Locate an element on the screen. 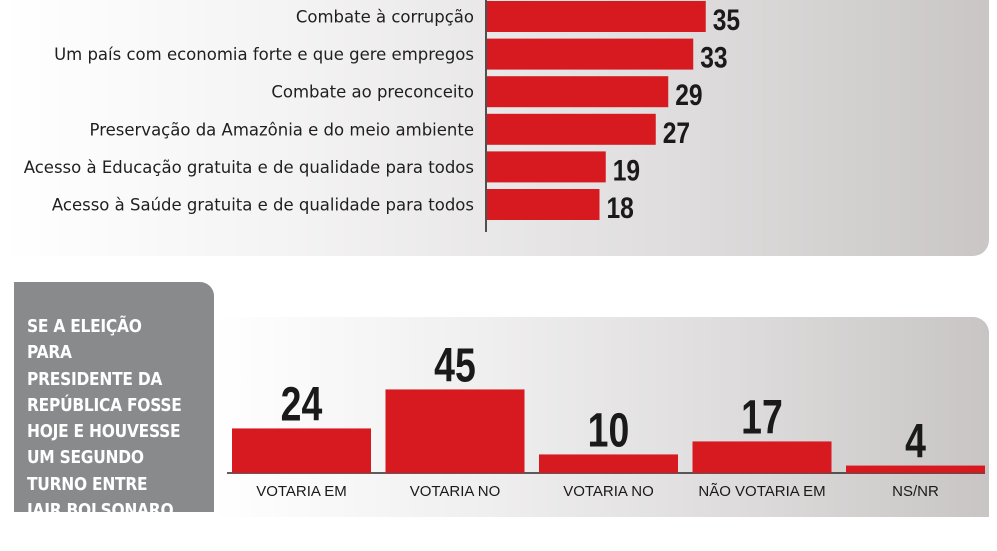  value-label: 29 is located at coordinates (688, 95).